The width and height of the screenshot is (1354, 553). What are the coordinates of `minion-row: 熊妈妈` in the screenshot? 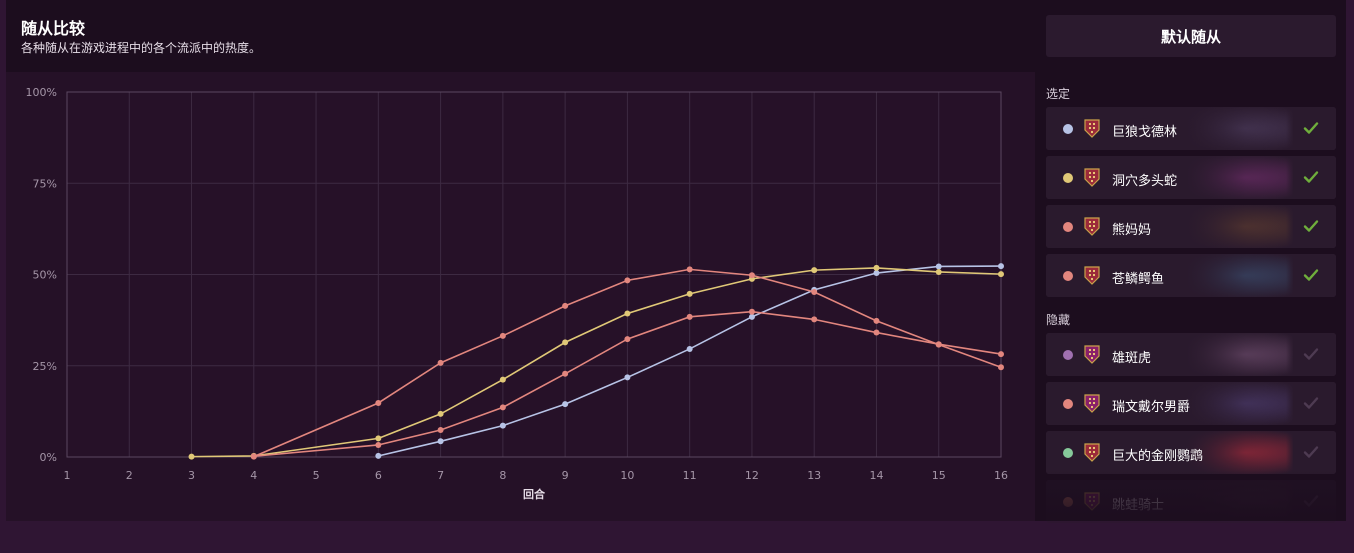 It's located at (1191, 226).